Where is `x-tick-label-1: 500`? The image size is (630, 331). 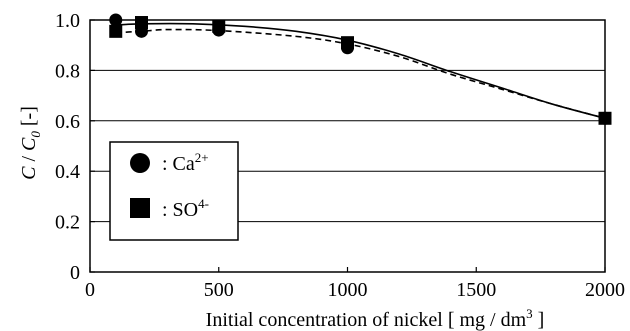
x-tick-label-1: 500 is located at coordinates (219, 290).